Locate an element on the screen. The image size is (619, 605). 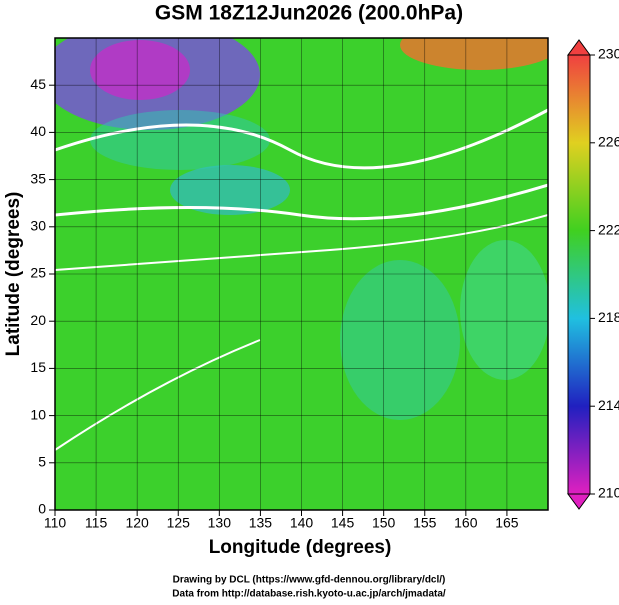
colorbar-tick-label: 226 is located at coordinates (608, 142).